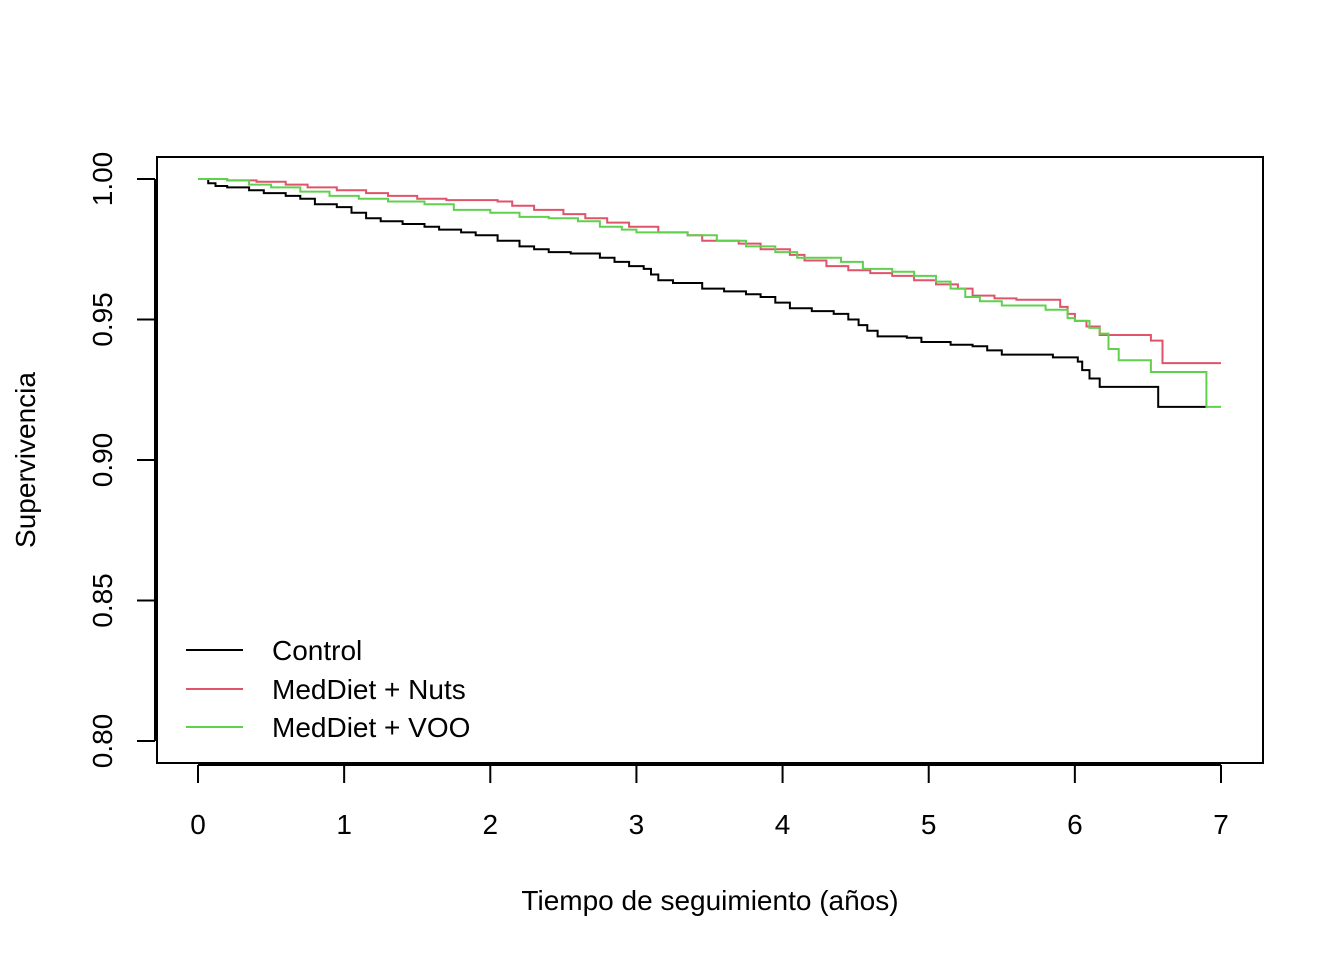  I want to click on x-tick-label: 5, so click(929, 824).